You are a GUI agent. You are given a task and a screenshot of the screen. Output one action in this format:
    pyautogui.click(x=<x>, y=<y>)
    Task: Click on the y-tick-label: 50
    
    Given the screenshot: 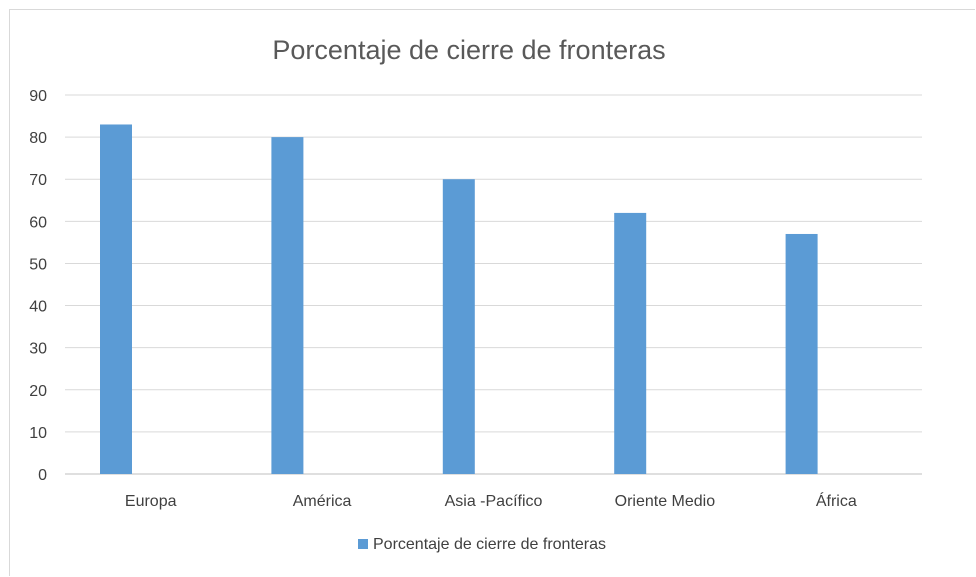 What is the action you would take?
    pyautogui.click(x=38, y=264)
    